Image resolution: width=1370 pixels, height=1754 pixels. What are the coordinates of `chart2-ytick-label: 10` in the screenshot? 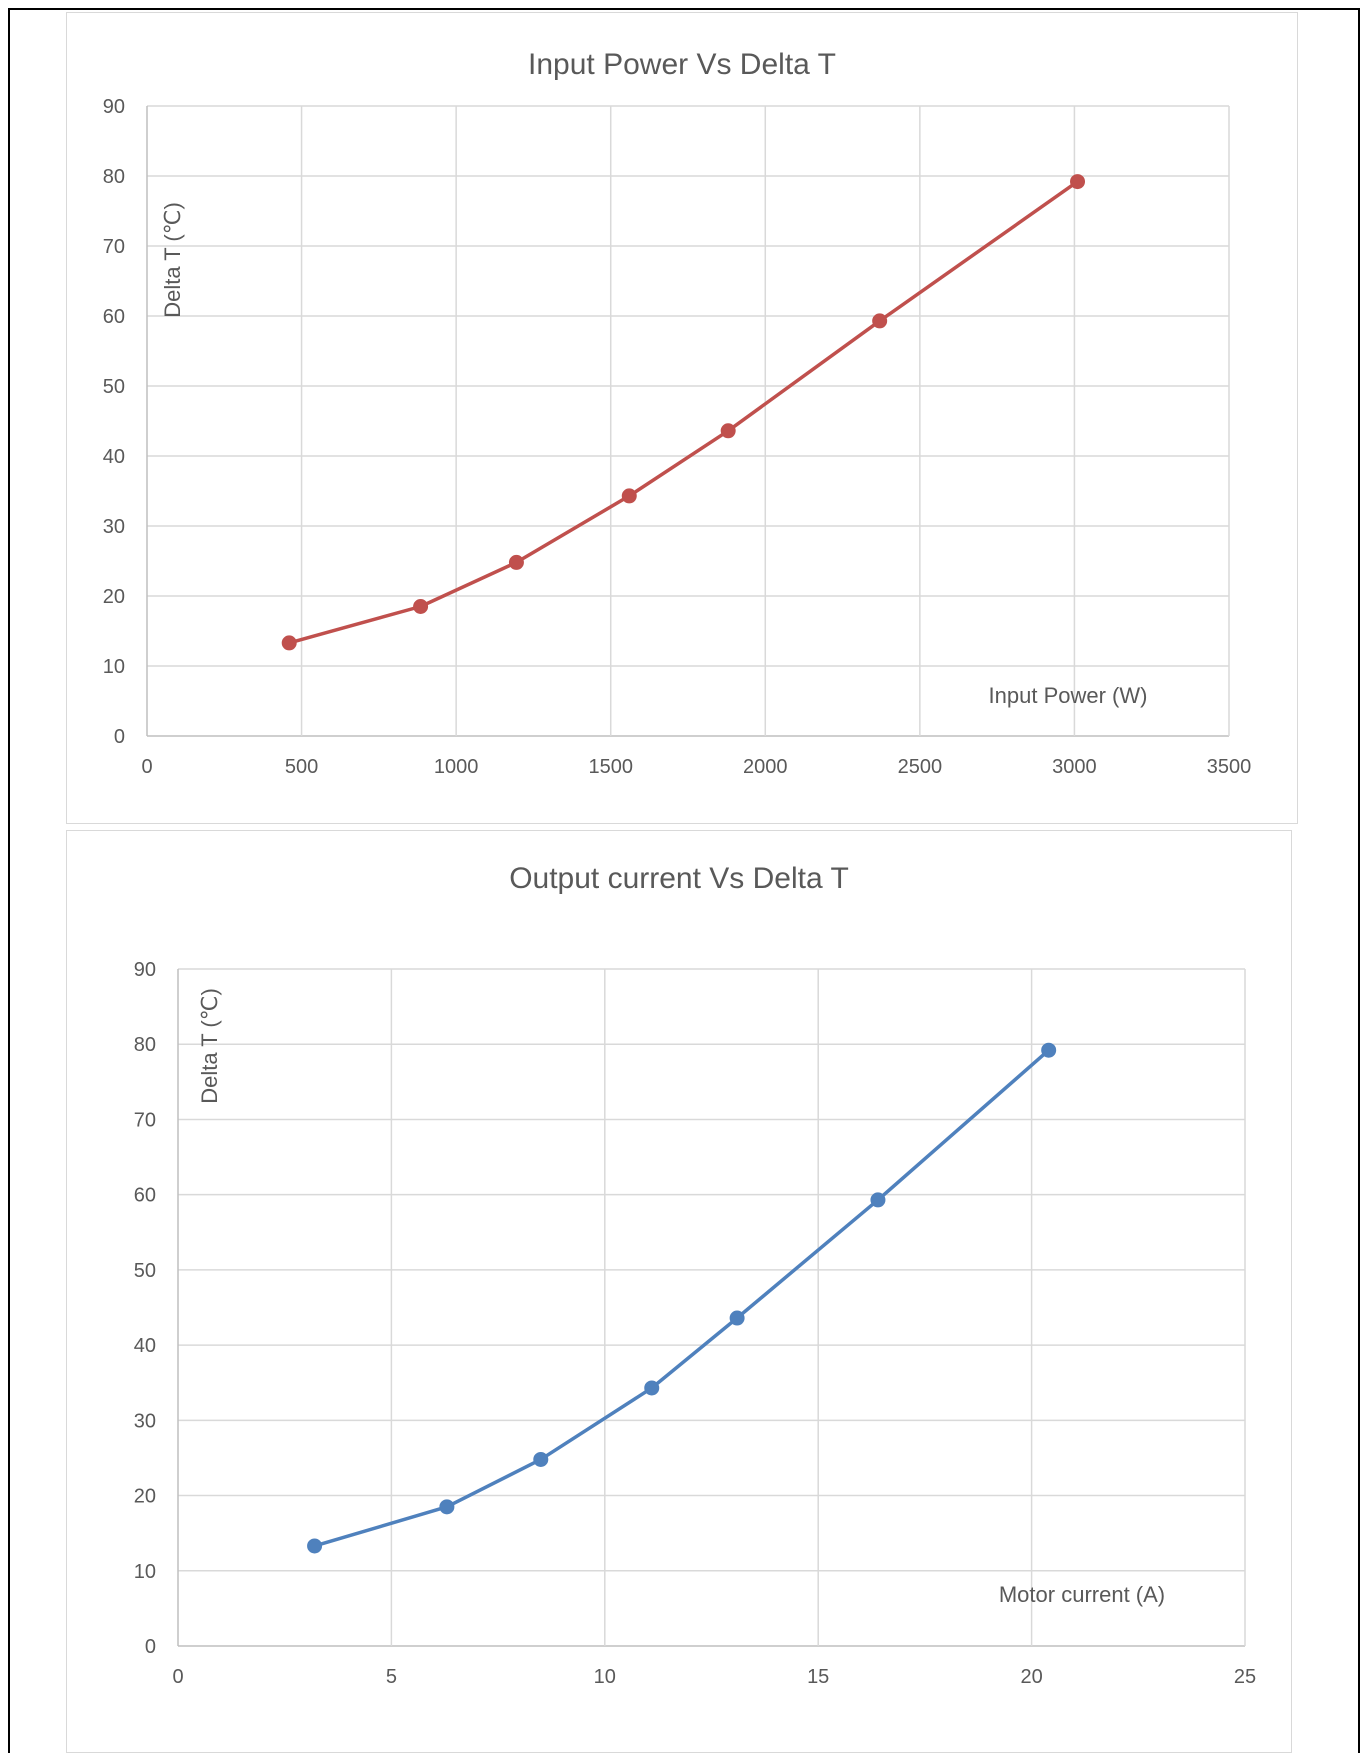 It's located at (145, 1572).